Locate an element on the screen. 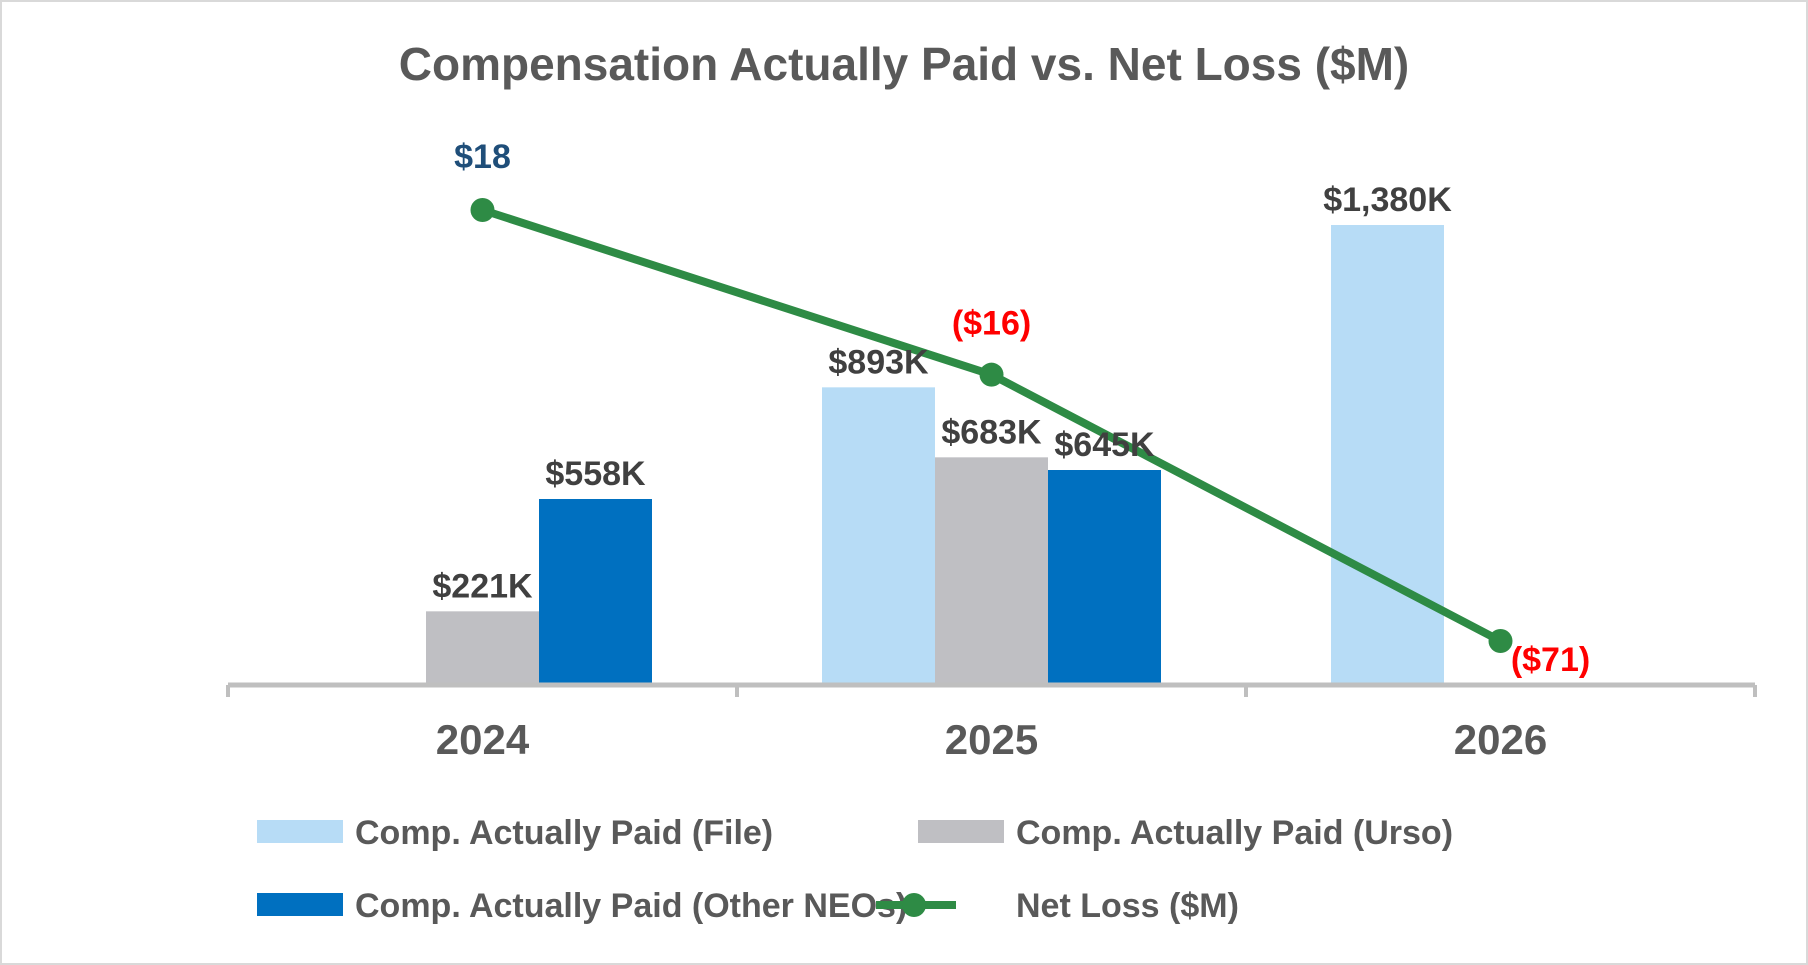  bar-comp-actually-paid-other-neos--2025 is located at coordinates (1104, 577).